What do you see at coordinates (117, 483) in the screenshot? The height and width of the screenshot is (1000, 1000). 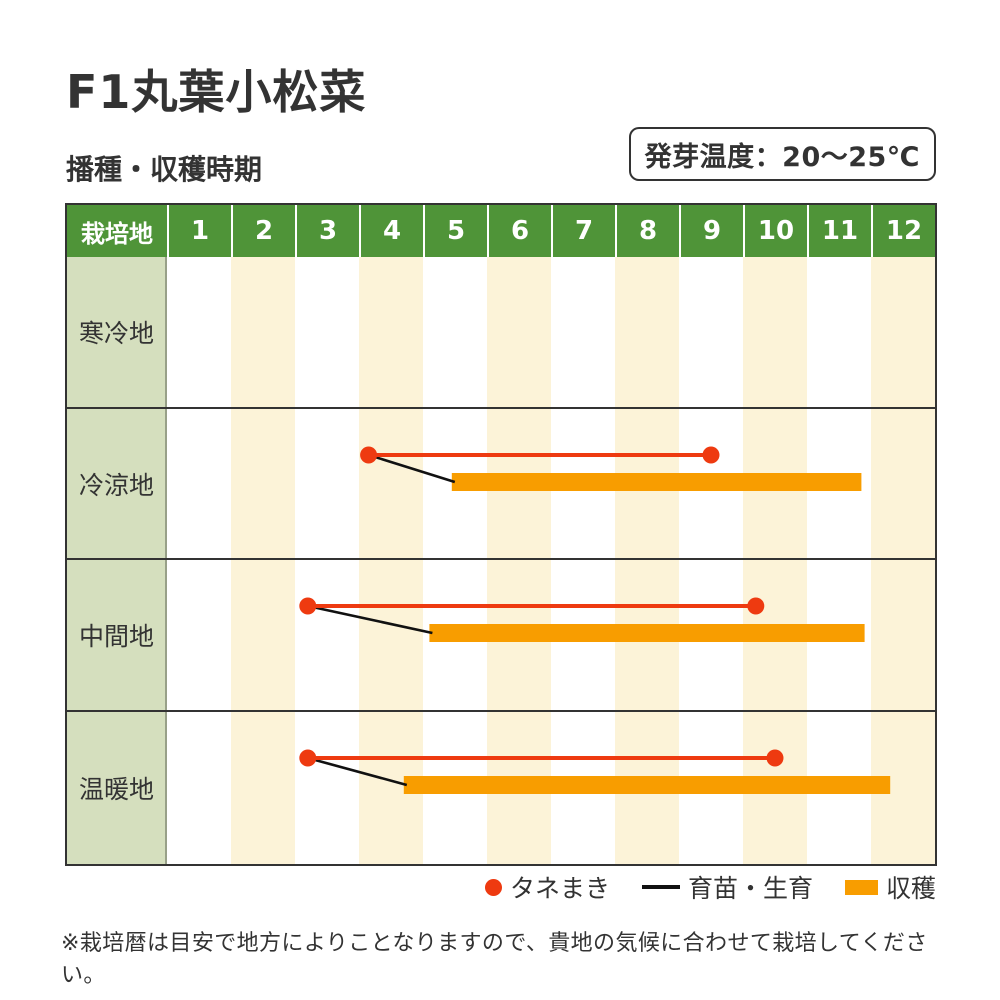 I see `region-label: 冷涼地` at bounding box center [117, 483].